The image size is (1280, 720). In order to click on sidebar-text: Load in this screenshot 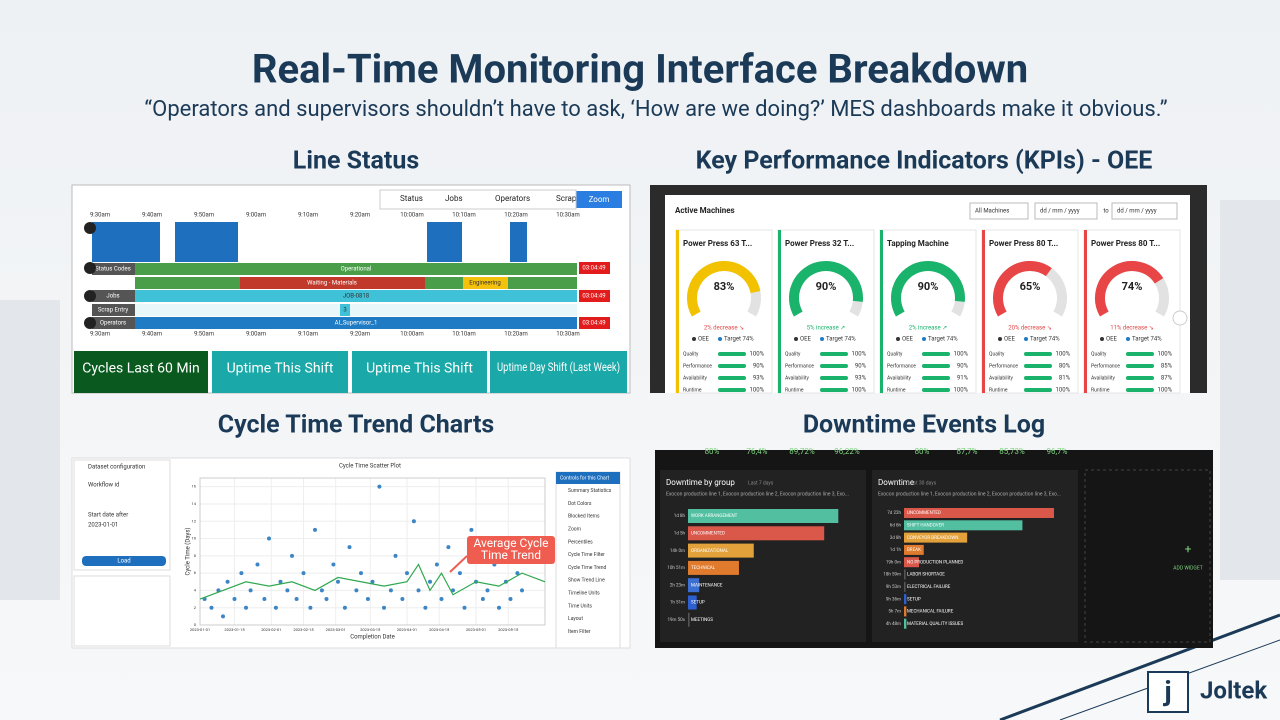, I will do `click(123, 561)`.